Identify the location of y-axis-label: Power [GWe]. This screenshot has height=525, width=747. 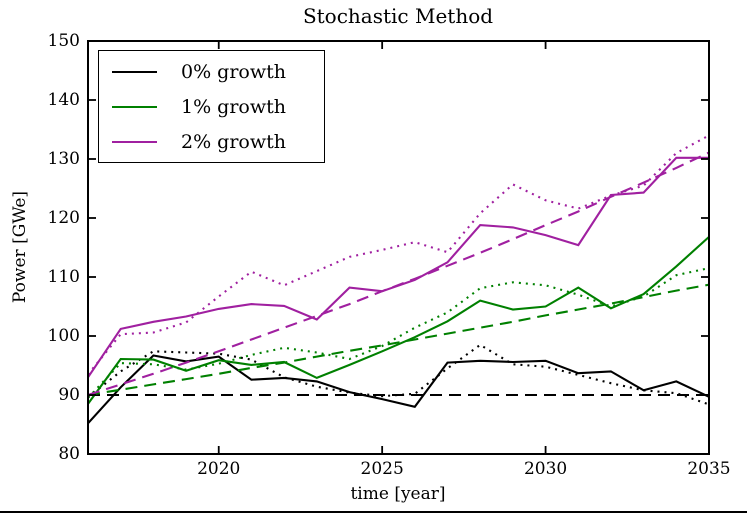
(20, 247).